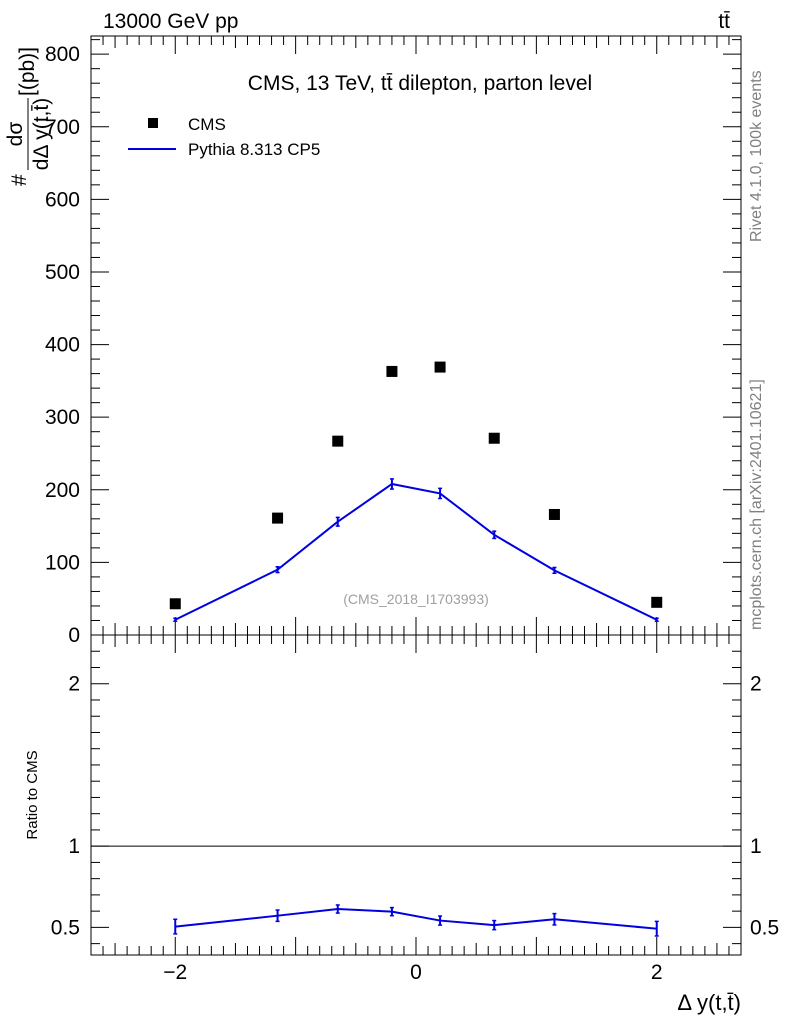 The height and width of the screenshot is (1024, 786). What do you see at coordinates (65, 927) in the screenshot?
I see `ratio-y-tick-label: 0.5` at bounding box center [65, 927].